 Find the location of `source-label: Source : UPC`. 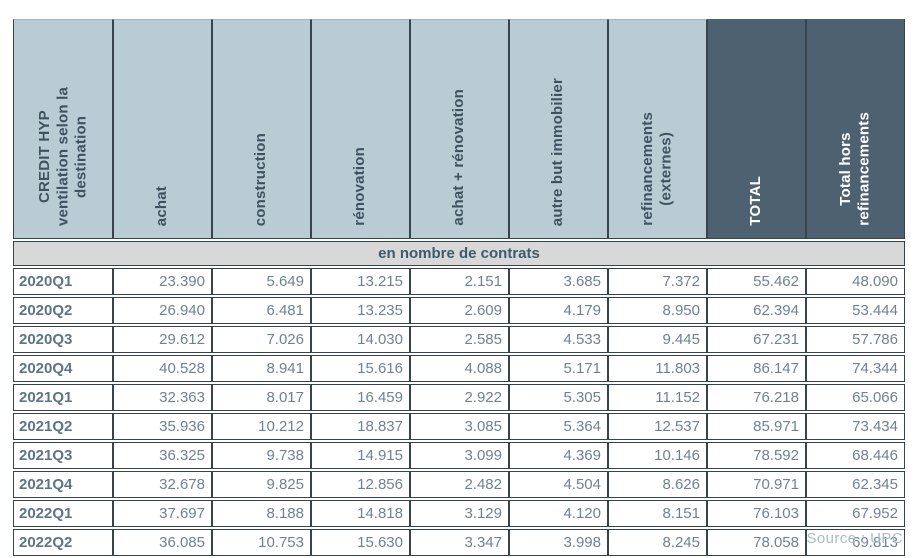

source-label: Source : UPC is located at coordinates (854, 538).